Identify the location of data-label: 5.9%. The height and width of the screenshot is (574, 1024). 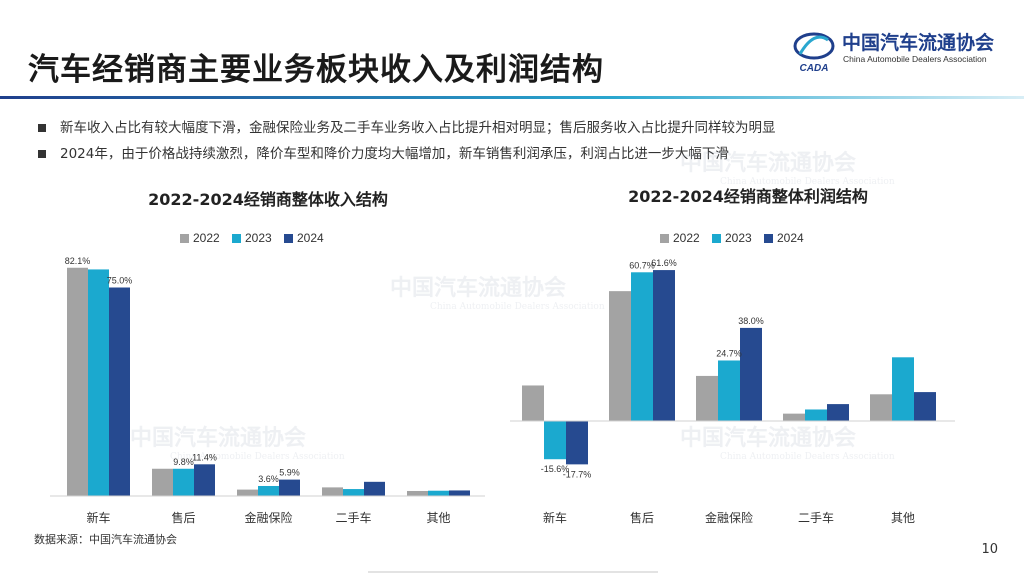
(289, 473).